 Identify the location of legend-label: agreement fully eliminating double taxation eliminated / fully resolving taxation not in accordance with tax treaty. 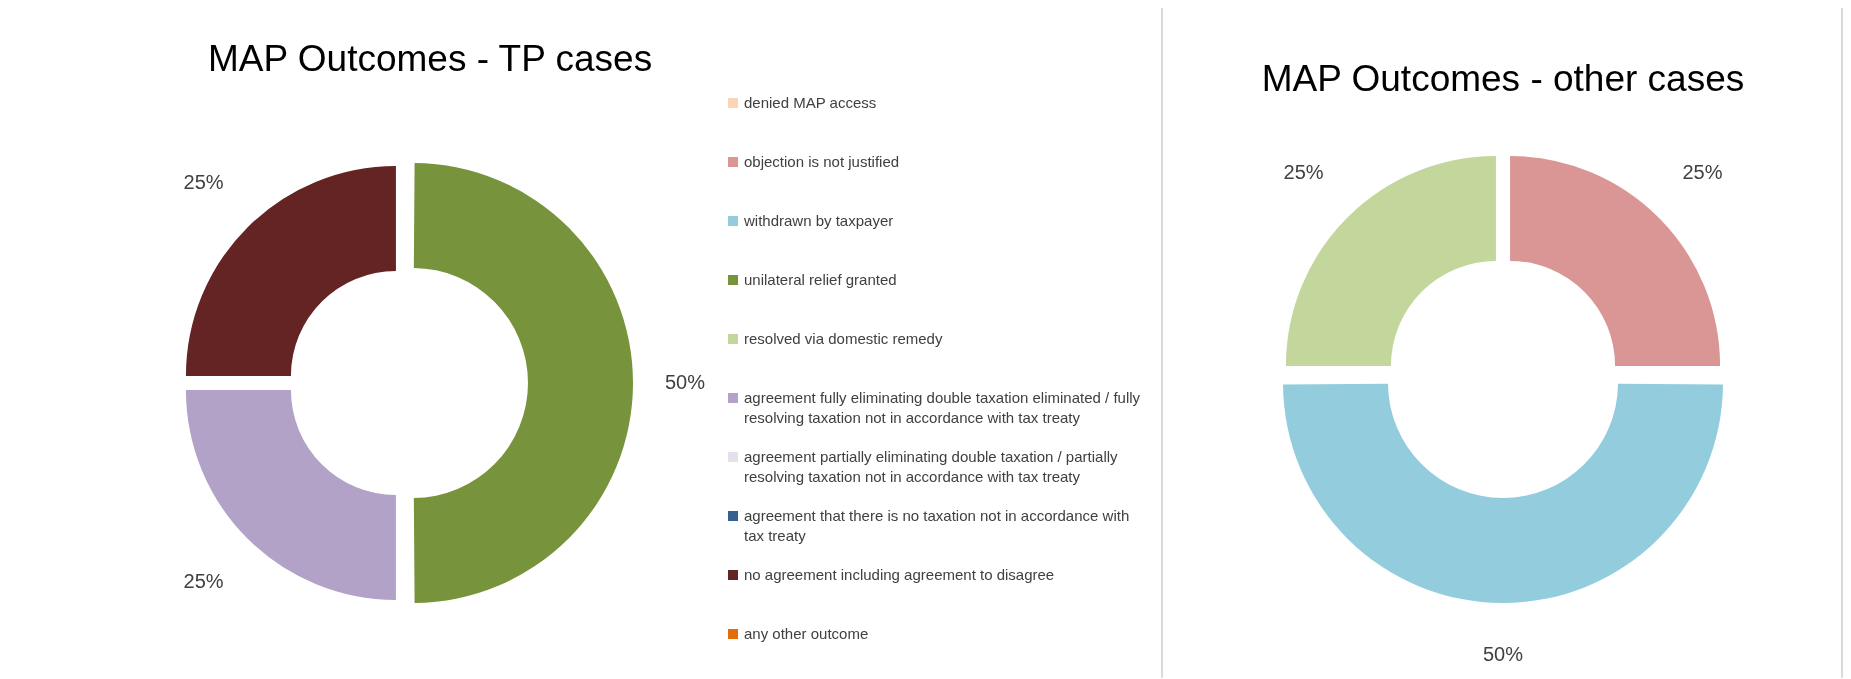
(943, 408).